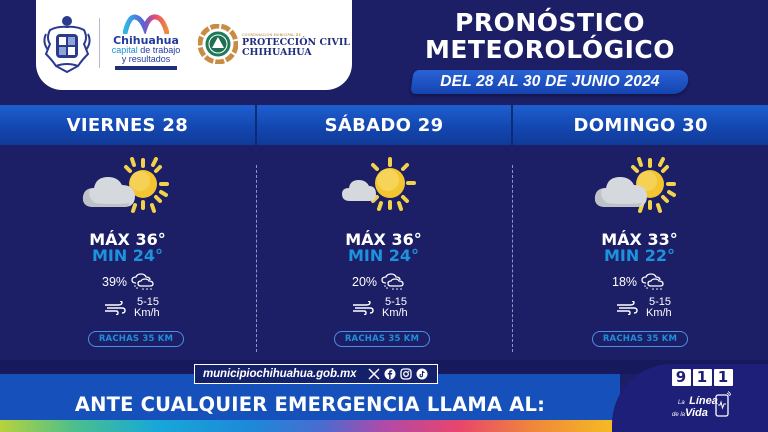 Image resolution: width=768 pixels, height=432 pixels. Describe the element at coordinates (374, 374) in the screenshot. I see `x-icon` at that location.